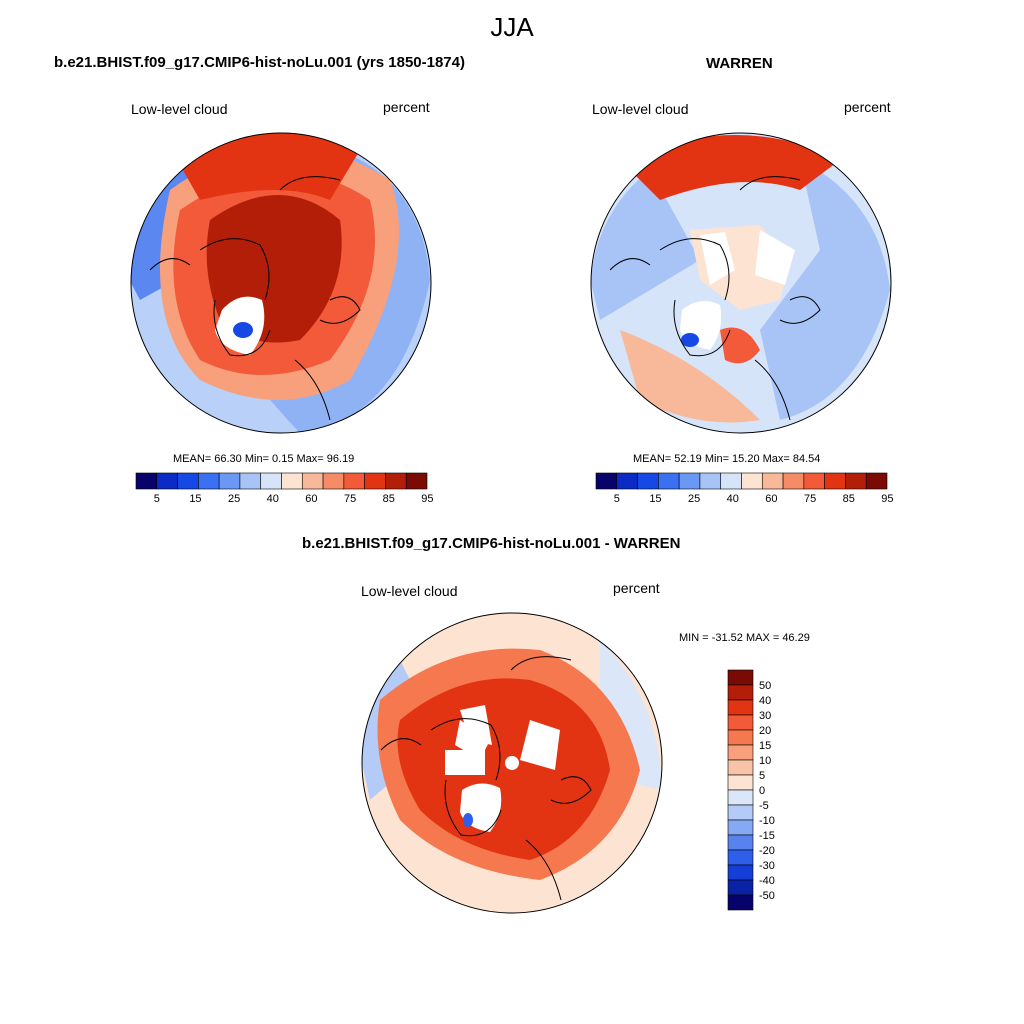  I want to click on panel1-colorbar-label: 5, so click(157, 499).